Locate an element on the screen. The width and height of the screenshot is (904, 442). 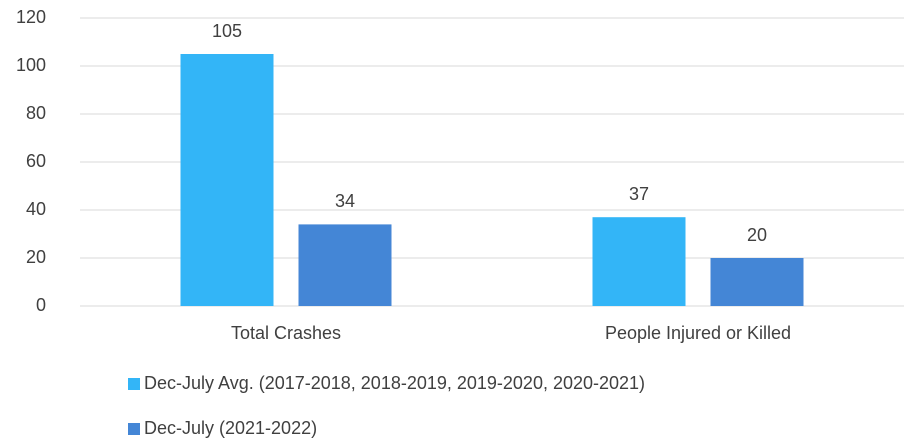
y-tick-label: 80 is located at coordinates (36, 113).